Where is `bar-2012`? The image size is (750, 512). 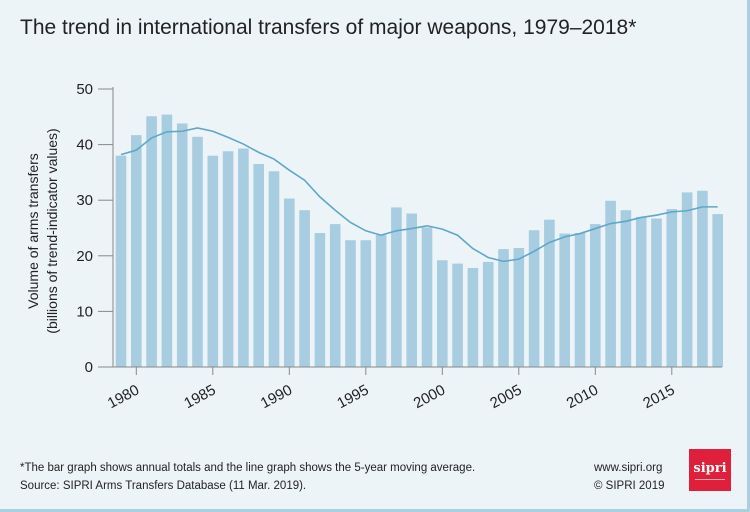 bar-2012 is located at coordinates (626, 288).